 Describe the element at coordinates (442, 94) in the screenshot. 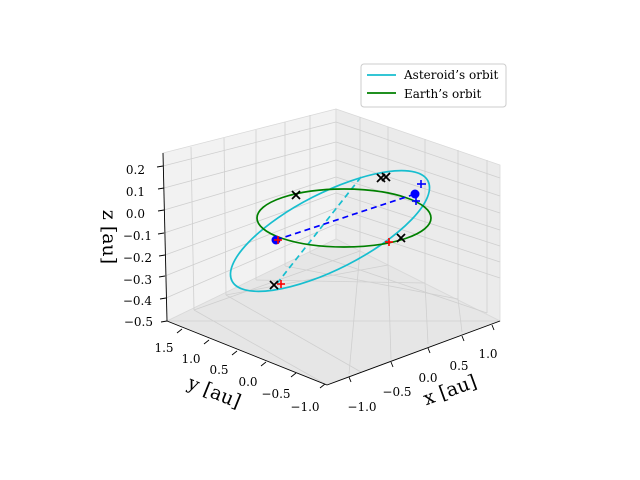

I see `legend-label-earth: Earth’s orbit` at that location.